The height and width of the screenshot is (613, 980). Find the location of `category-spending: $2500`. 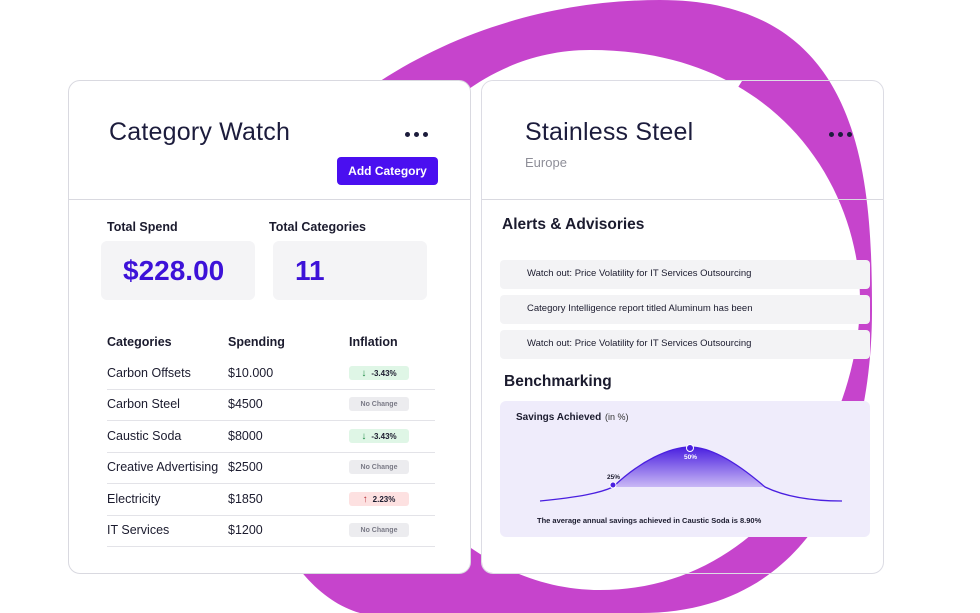

category-spending: $2500 is located at coordinates (245, 467).